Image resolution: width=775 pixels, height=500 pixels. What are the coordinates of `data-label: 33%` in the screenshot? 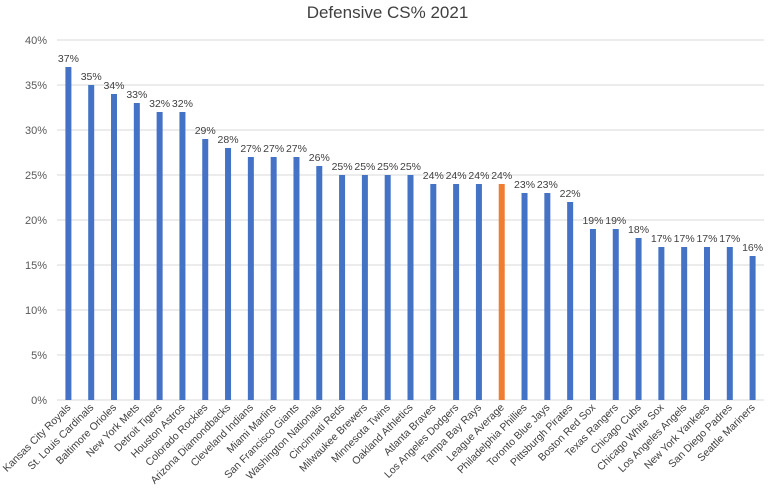 It's located at (136, 95).